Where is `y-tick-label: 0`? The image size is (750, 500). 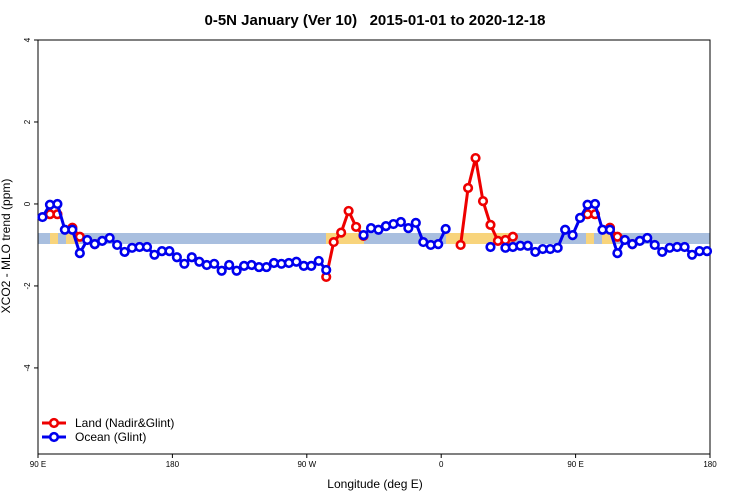 y-tick-label: 0 is located at coordinates (27, 203).